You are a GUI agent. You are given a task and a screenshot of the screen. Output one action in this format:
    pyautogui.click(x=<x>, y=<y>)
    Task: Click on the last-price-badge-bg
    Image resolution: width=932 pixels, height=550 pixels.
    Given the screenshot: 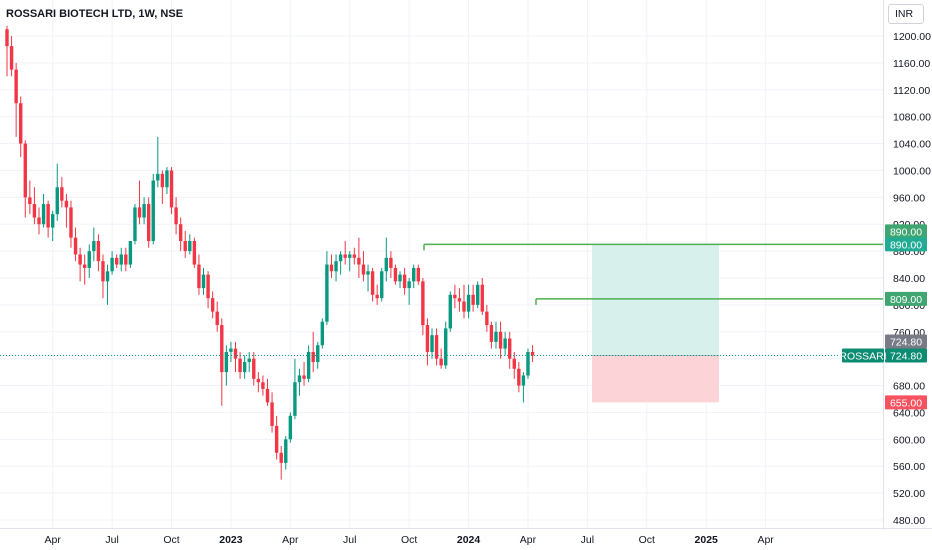 What is the action you would take?
    pyautogui.click(x=906, y=355)
    